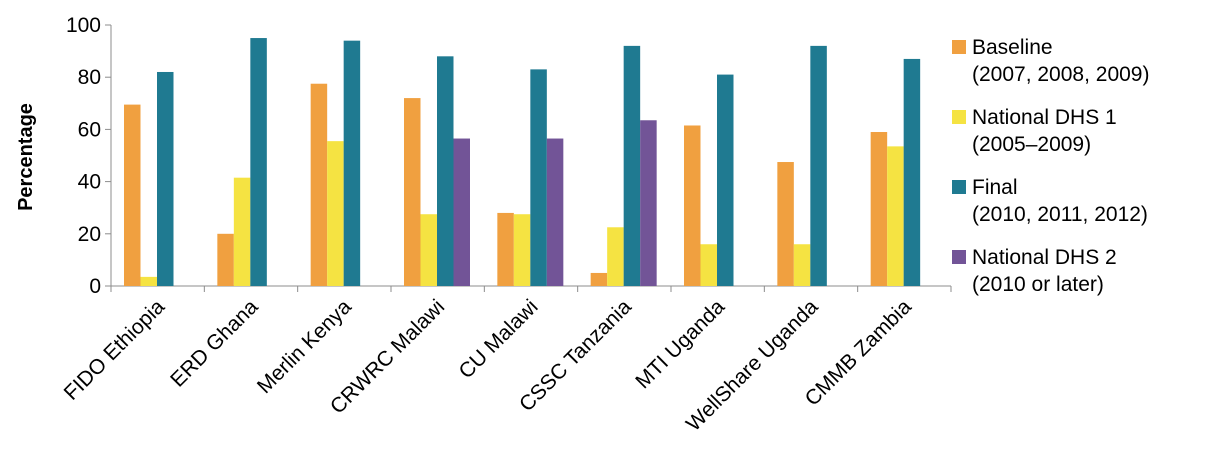  Describe the element at coordinates (258, 162) in the screenshot. I see `bar-final-erd-ghana` at that location.